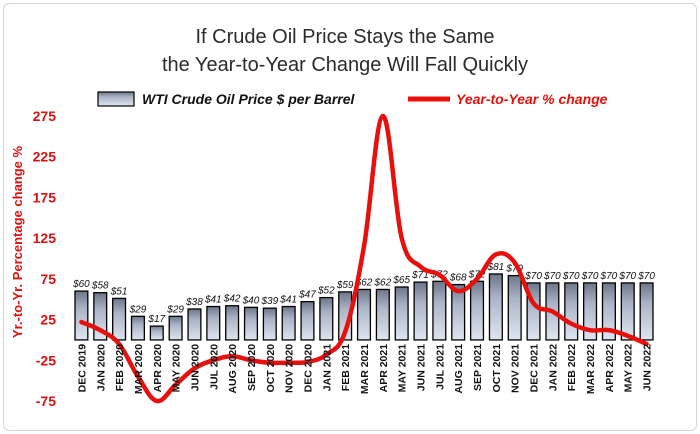 The width and height of the screenshot is (700, 434). Describe the element at coordinates (420, 275) in the screenshot. I see `bar-data-label: $71` at that location.